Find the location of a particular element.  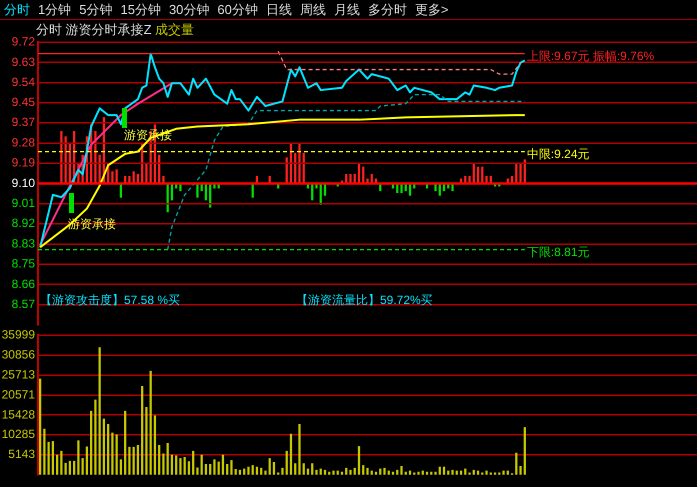

y-tick-label: 10285 is located at coordinates (19, 434).